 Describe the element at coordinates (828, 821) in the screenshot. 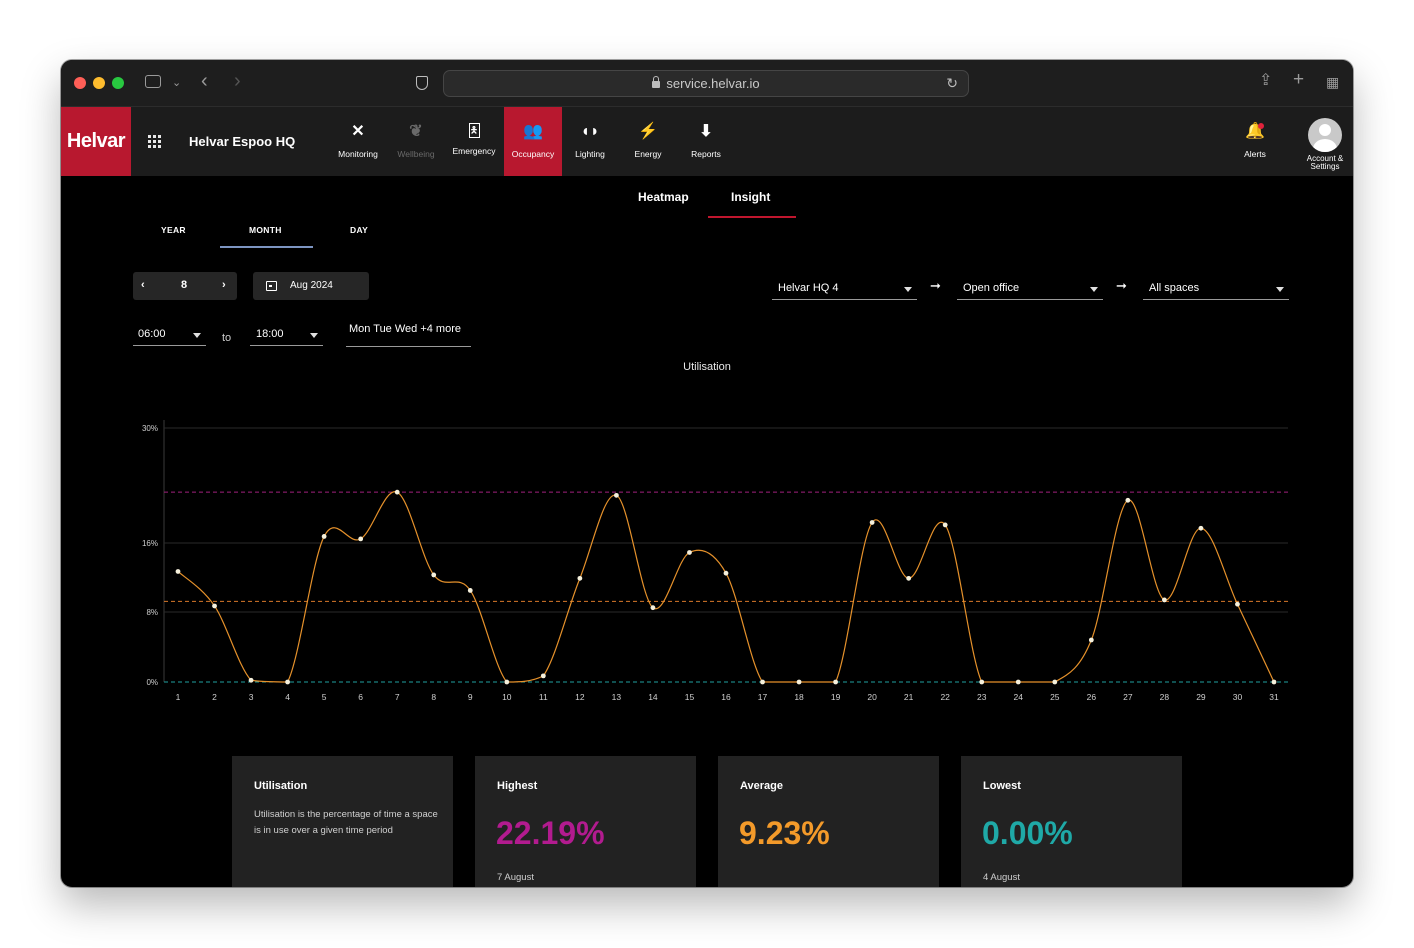

I see `average-card: Average 9.23%` at that location.